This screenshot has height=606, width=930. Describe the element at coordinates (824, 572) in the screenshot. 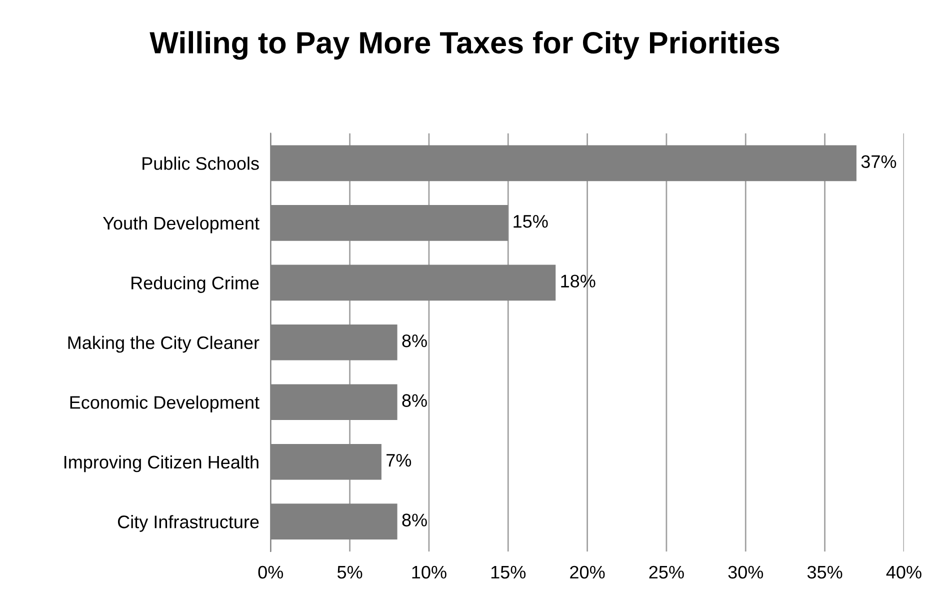

I see `x-tick-label: 35%` at that location.